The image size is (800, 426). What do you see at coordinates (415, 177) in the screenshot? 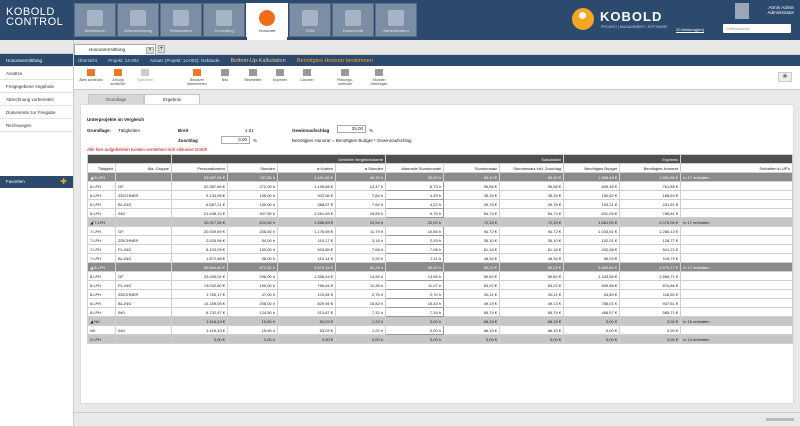
I see `manual-hours-cell: 25,00 h` at bounding box center [415, 177].